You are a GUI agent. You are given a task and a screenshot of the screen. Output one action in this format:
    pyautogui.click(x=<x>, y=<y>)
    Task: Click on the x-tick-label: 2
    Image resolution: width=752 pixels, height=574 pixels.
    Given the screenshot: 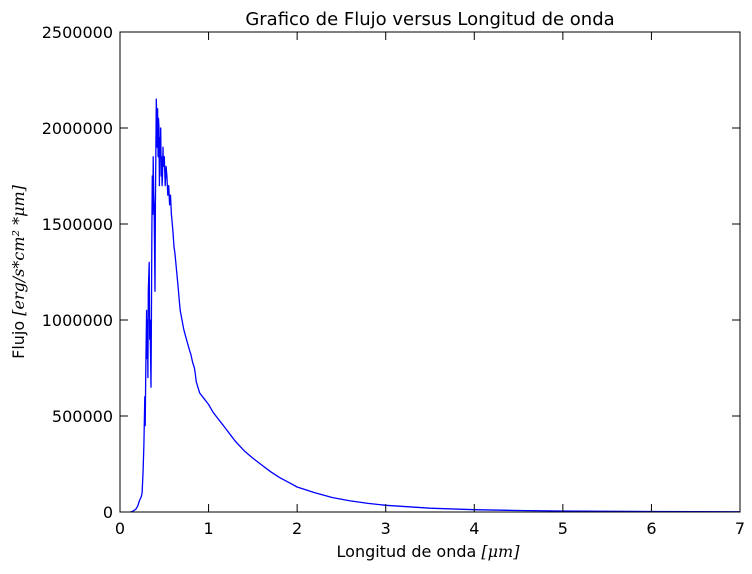 What is the action you would take?
    pyautogui.click(x=297, y=528)
    